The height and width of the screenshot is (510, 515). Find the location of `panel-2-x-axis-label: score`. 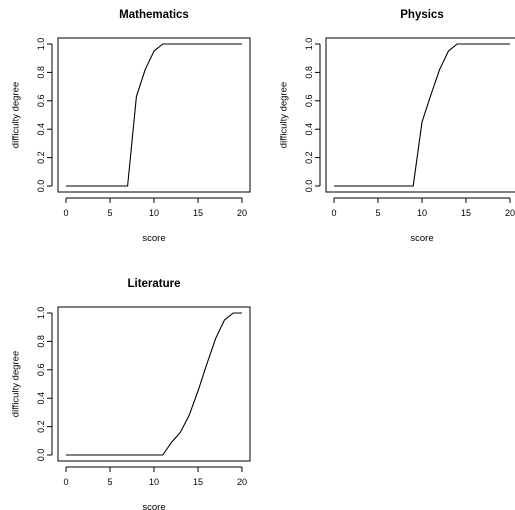

panel-2-x-axis-label: score is located at coordinates (421, 238).